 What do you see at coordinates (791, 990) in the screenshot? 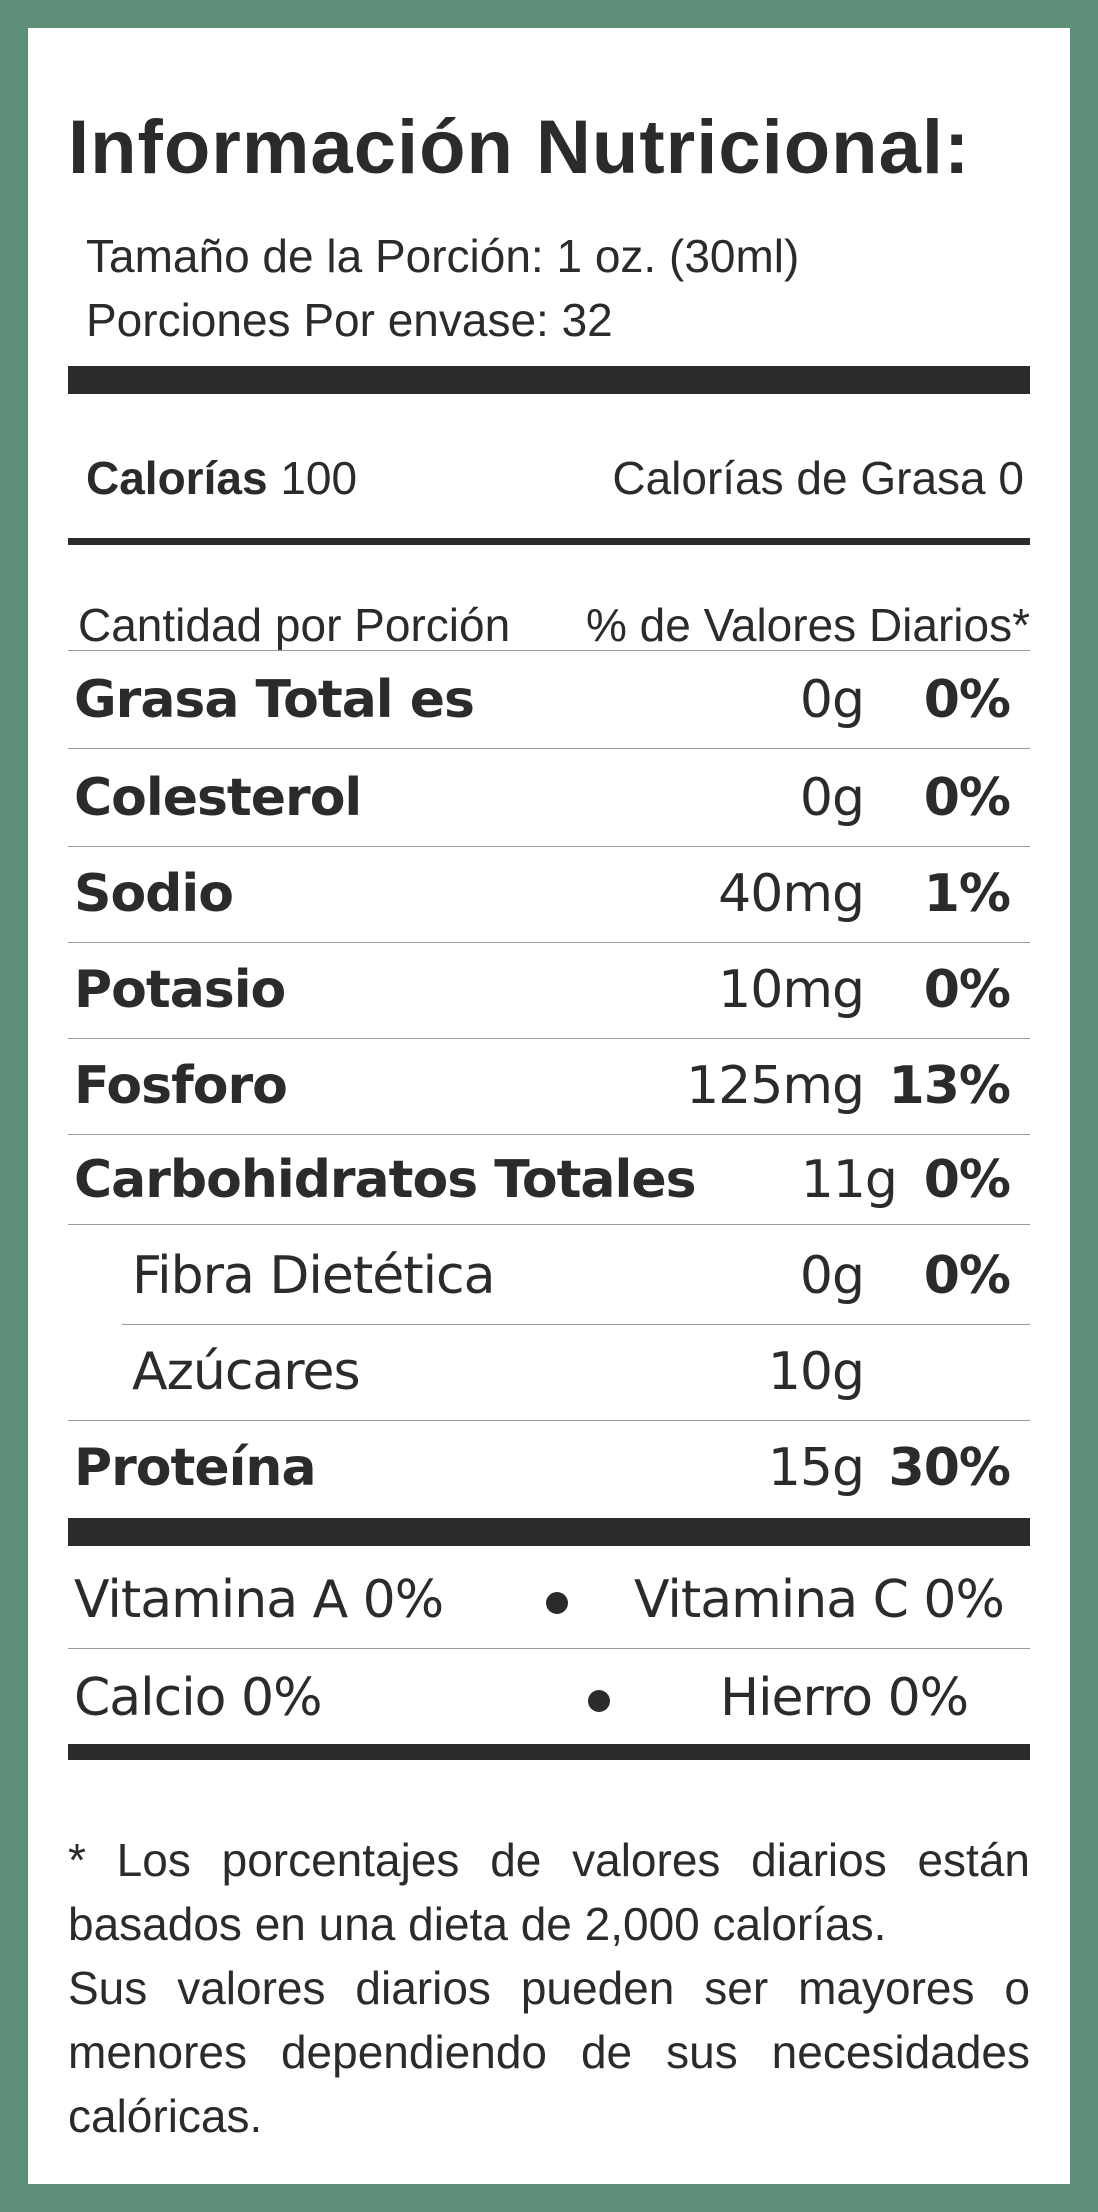
I see `nutrient-amount: 10mg` at bounding box center [791, 990].